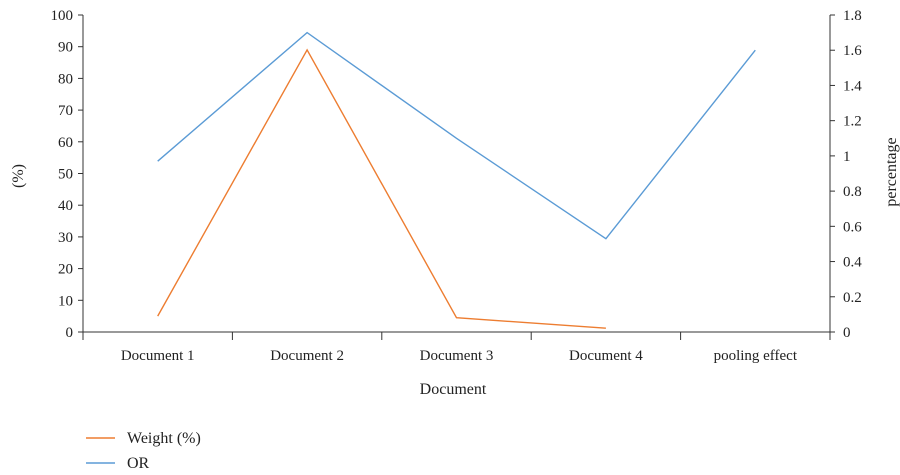 The image size is (900, 475). What do you see at coordinates (852, 122) in the screenshot?
I see `right-tick-label: 1.2` at bounding box center [852, 122].